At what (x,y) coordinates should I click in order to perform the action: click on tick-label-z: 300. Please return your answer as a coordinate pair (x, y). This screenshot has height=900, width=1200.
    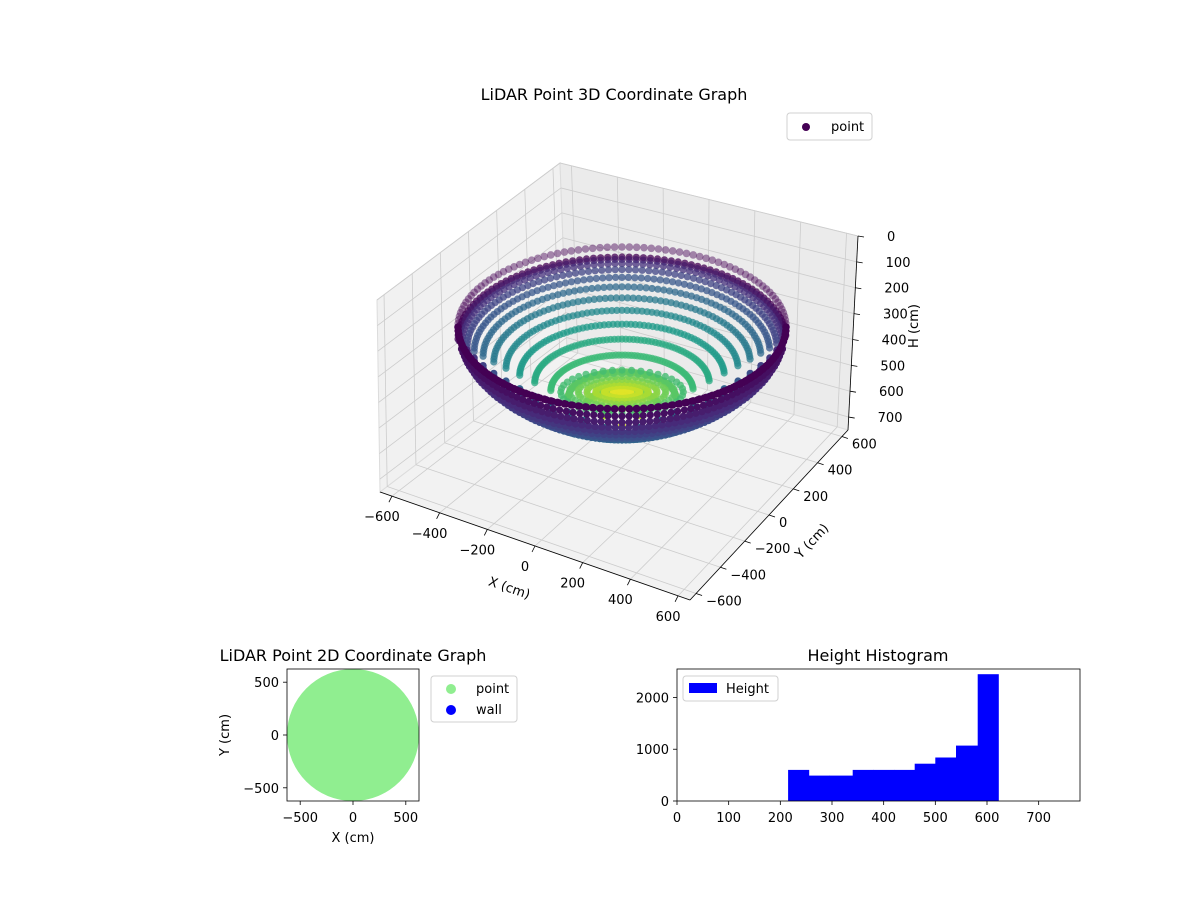
    Looking at the image, I should click on (895, 315).